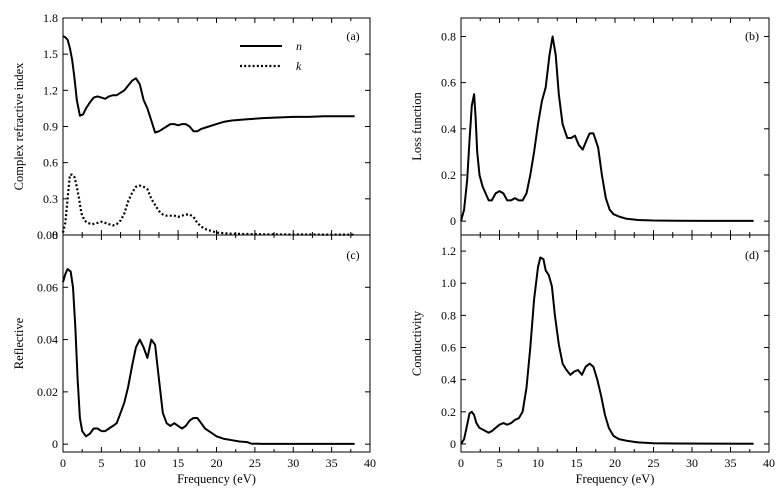 Image resolution: width=784 pixels, height=495 pixels. Describe the element at coordinates (208, 204) in the screenshot. I see `panel-a-series-k-line` at that location.